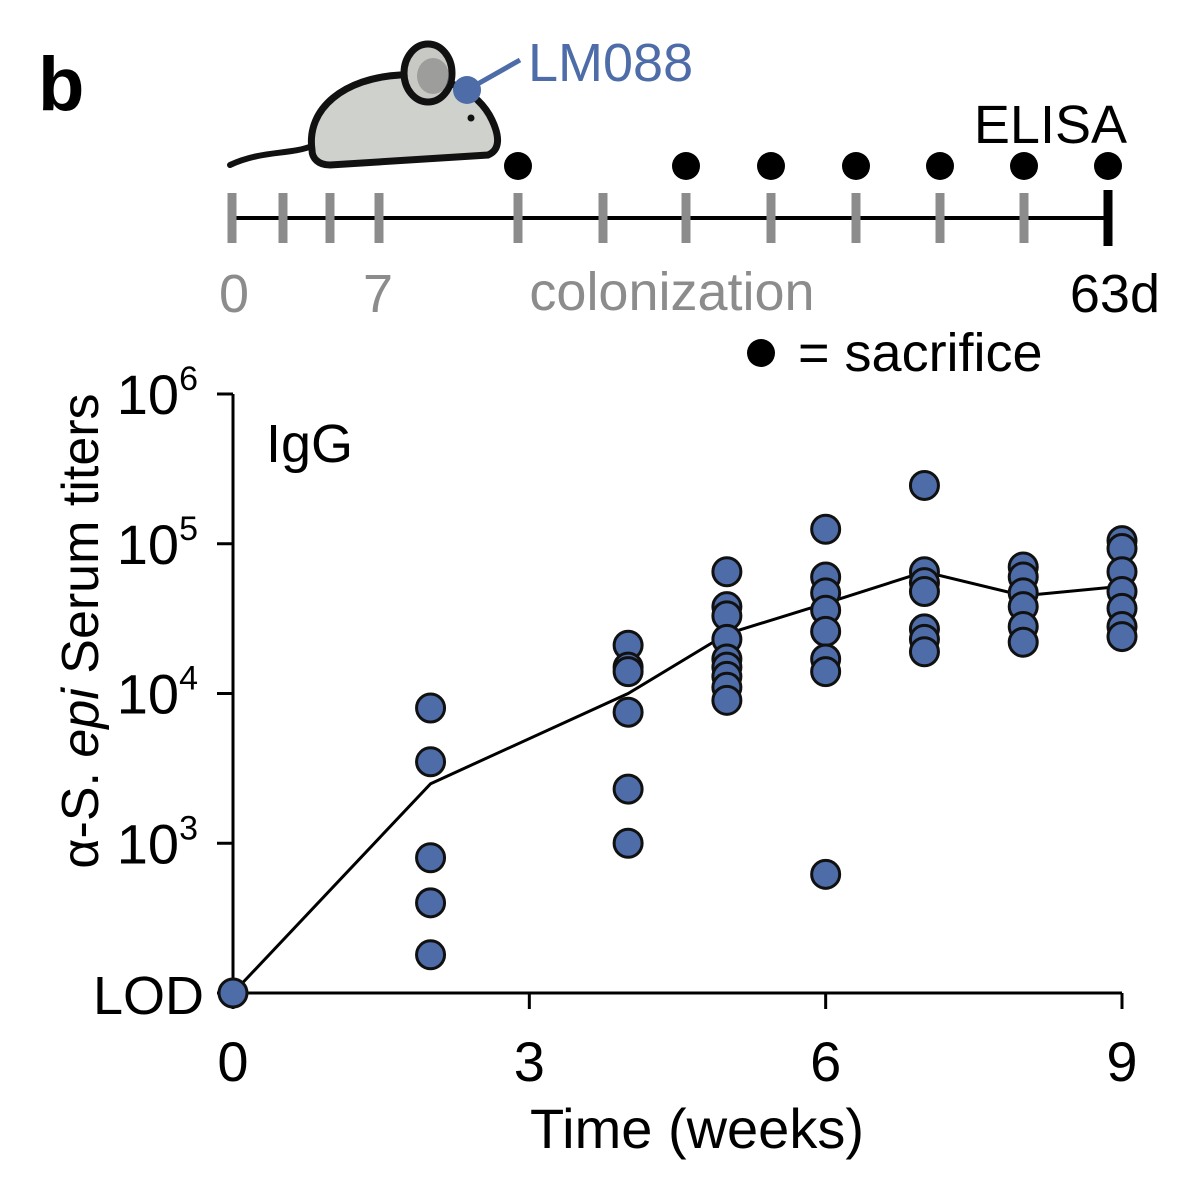 The height and width of the screenshot is (1184, 1188). Describe the element at coordinates (188, 379) in the screenshot. I see `y-tick-label-exponent: 6` at that location.